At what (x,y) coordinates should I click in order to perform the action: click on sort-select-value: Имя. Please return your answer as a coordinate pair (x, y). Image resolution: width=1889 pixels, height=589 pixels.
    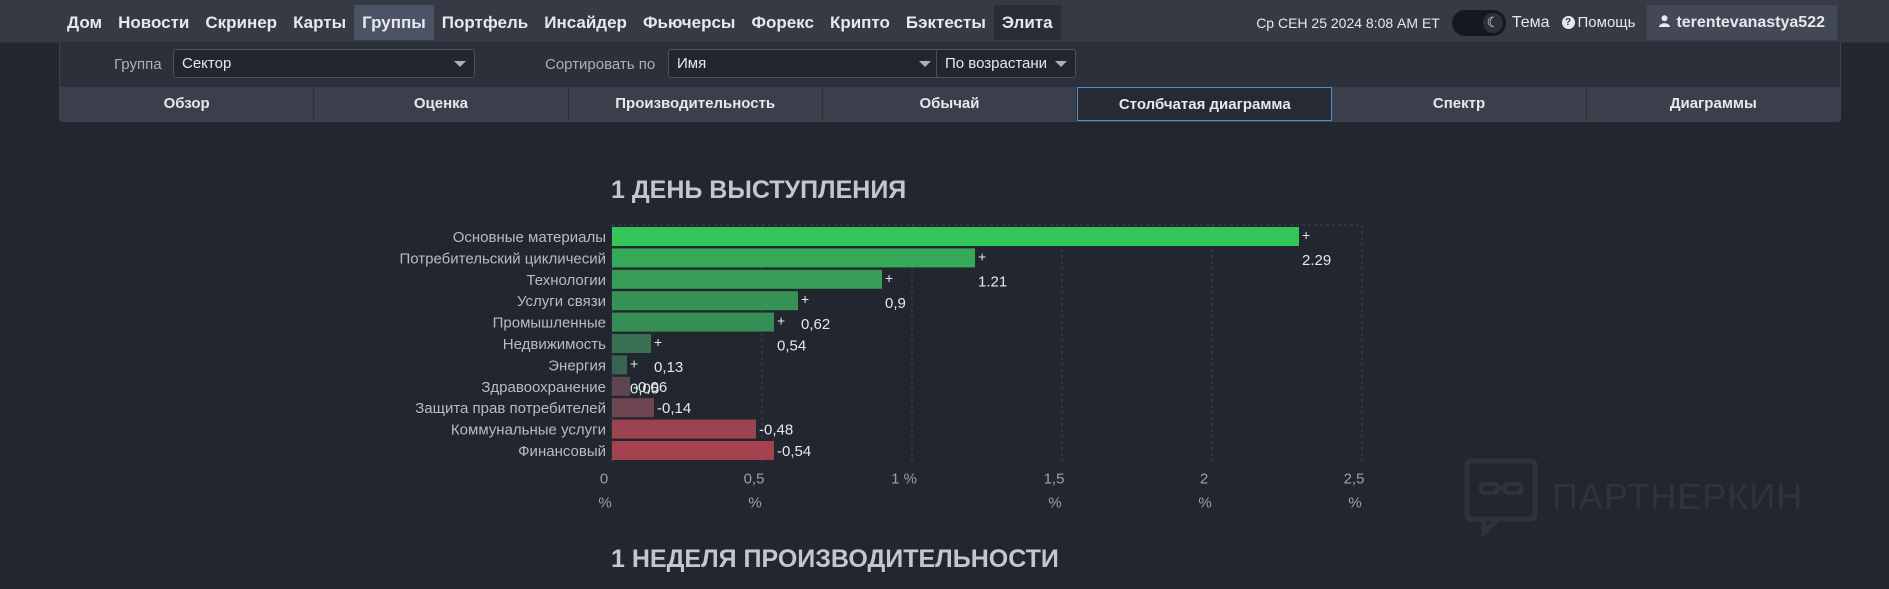
    Looking at the image, I should click on (692, 63).